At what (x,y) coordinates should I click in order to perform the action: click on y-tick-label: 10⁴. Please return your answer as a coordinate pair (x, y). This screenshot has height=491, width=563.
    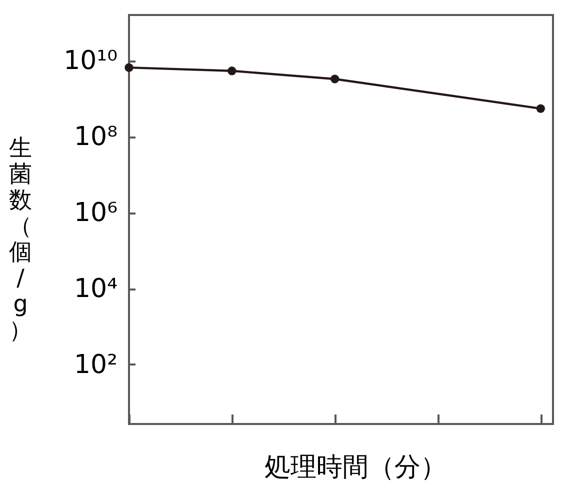
    Looking at the image, I should click on (96, 289).